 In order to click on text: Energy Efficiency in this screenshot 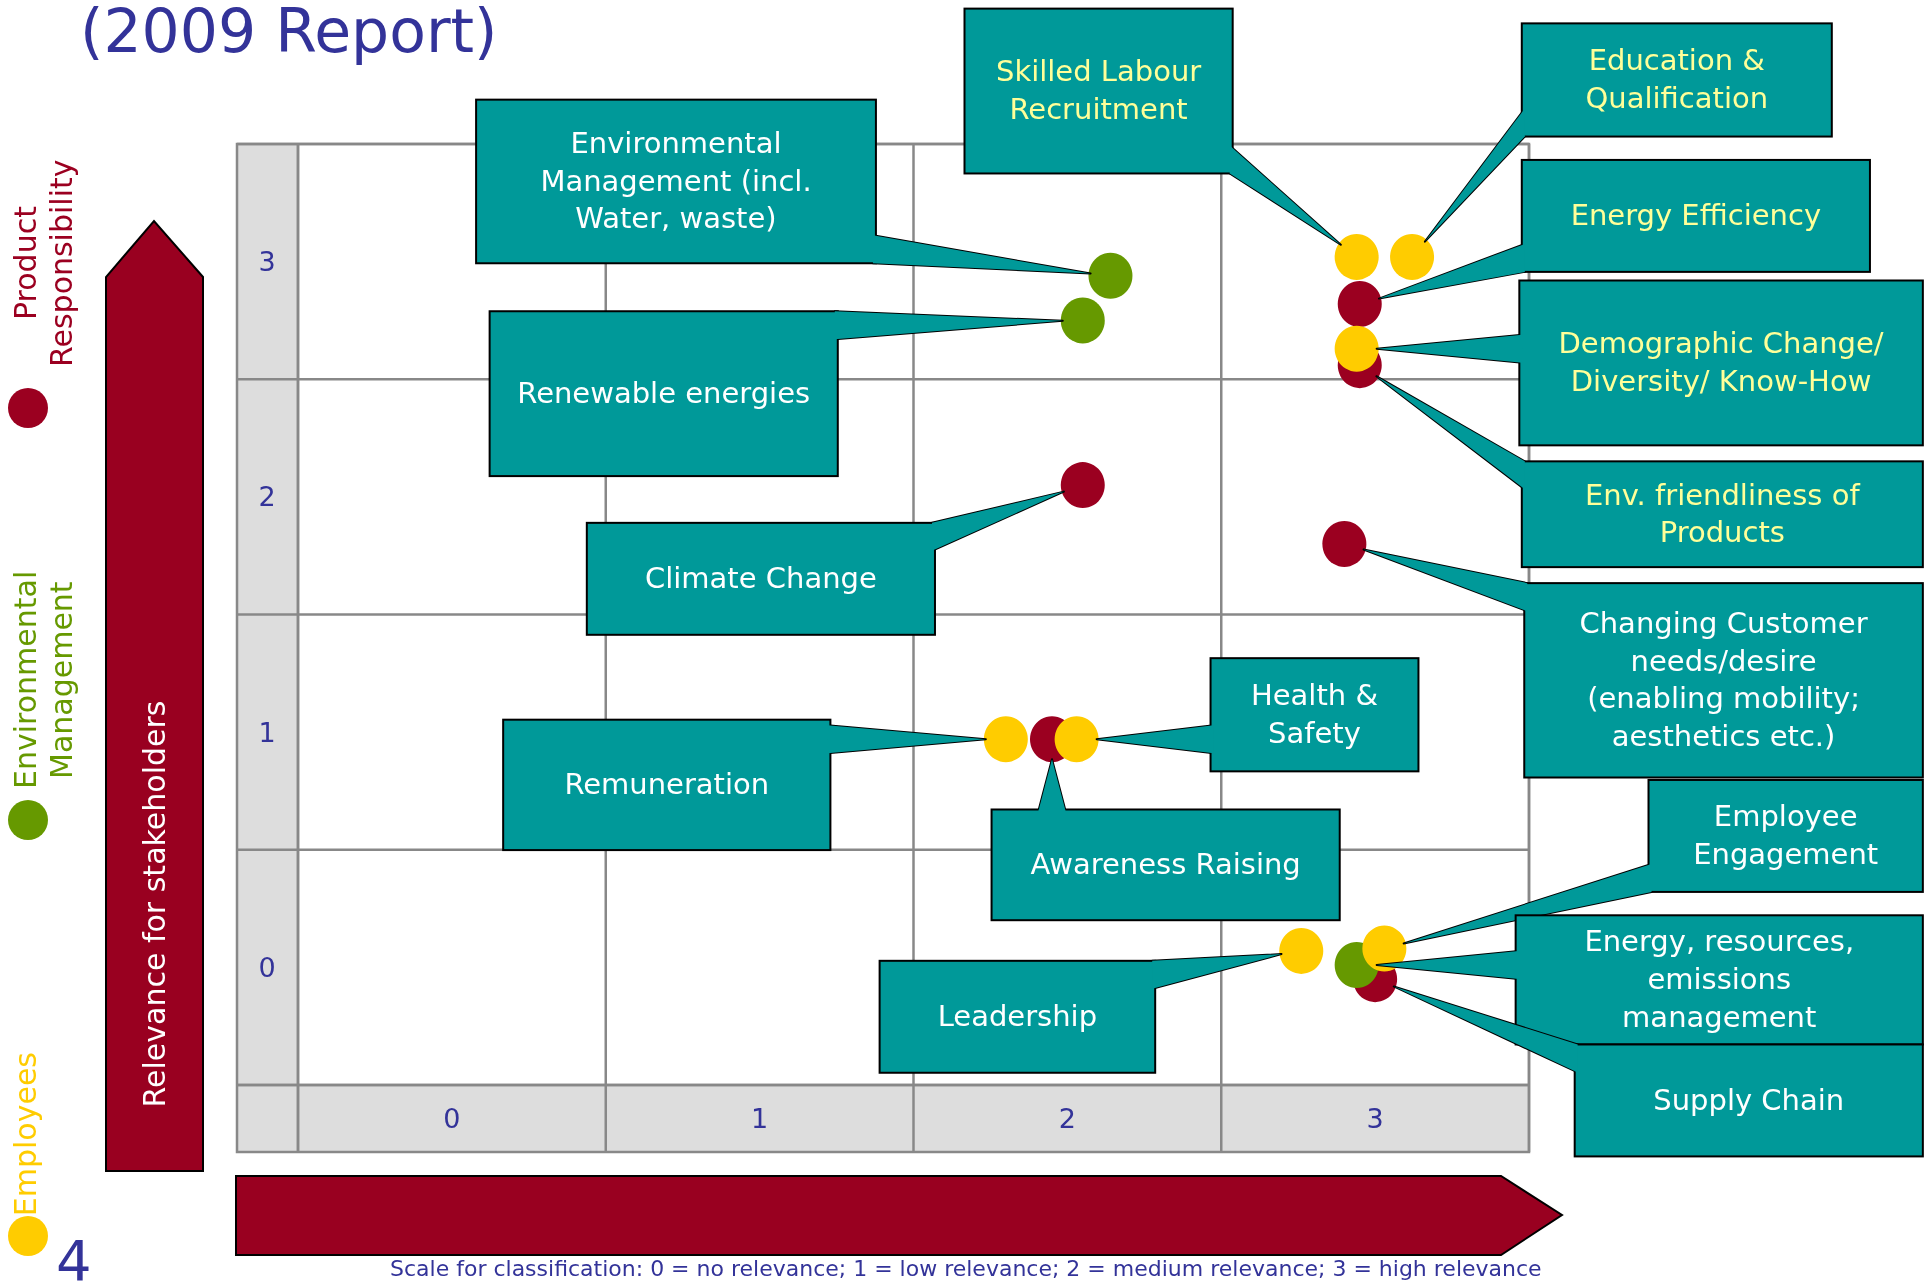, I will do `click(1696, 216)`.